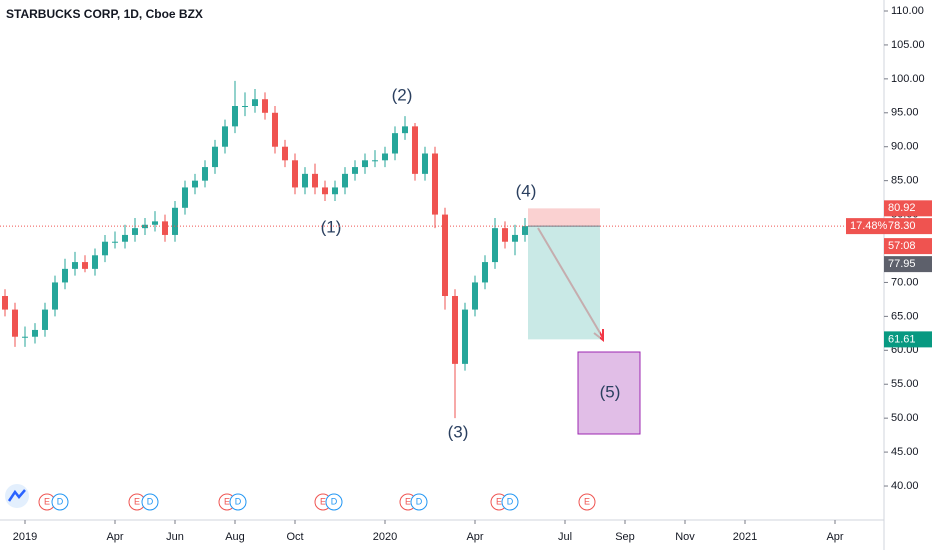 This screenshot has height=550, width=932. I want to click on x-tick-label: 2021, so click(745, 537).